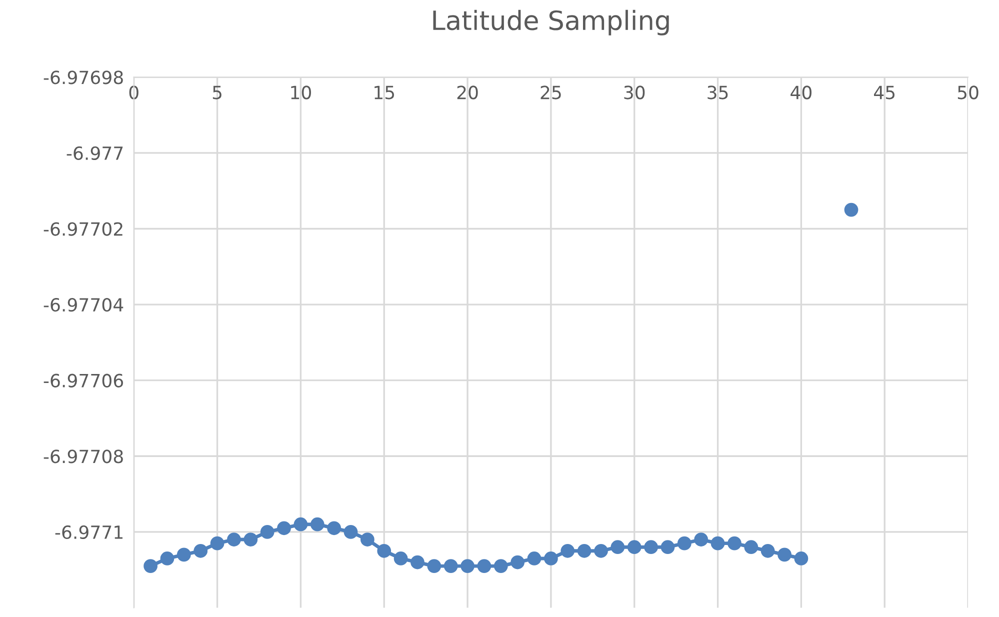 This screenshot has height=617, width=999. I want to click on y-tick-label: -6.97706, so click(84, 381).